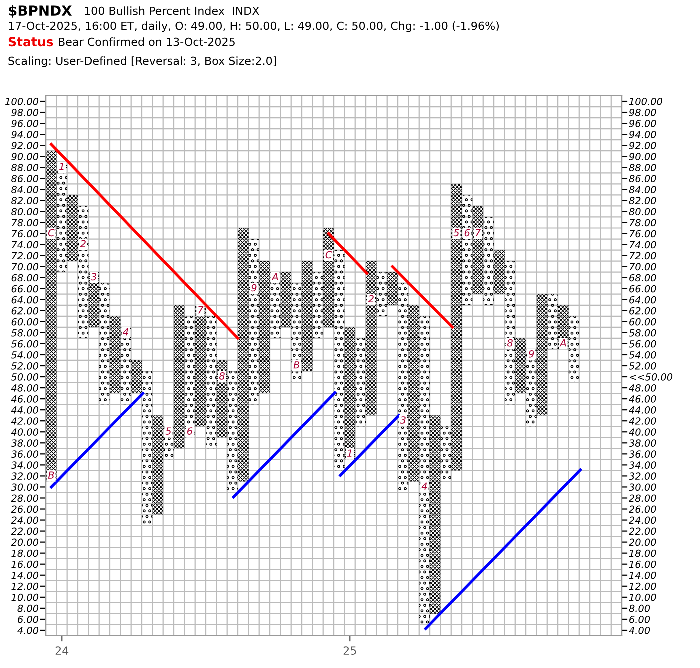 Image resolution: width=700 pixels, height=668 pixels. I want to click on annotation: 4, so click(425, 486).